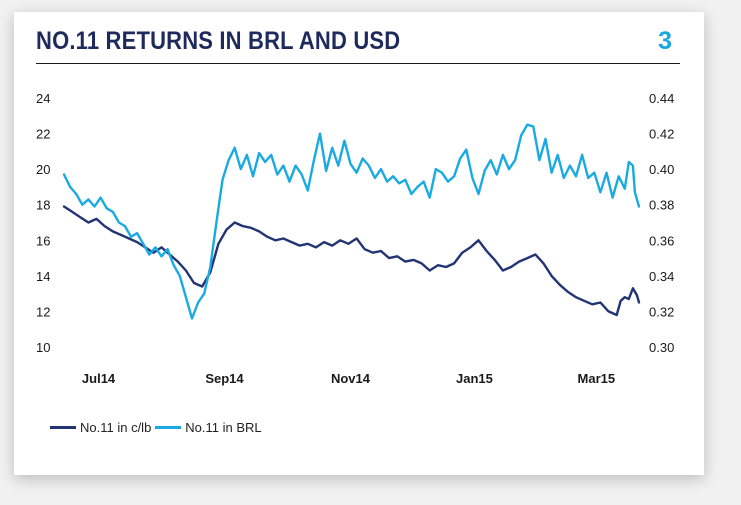 The width and height of the screenshot is (741, 505). Describe the element at coordinates (63, 427) in the screenshot. I see `legend-swatch-usd` at that location.